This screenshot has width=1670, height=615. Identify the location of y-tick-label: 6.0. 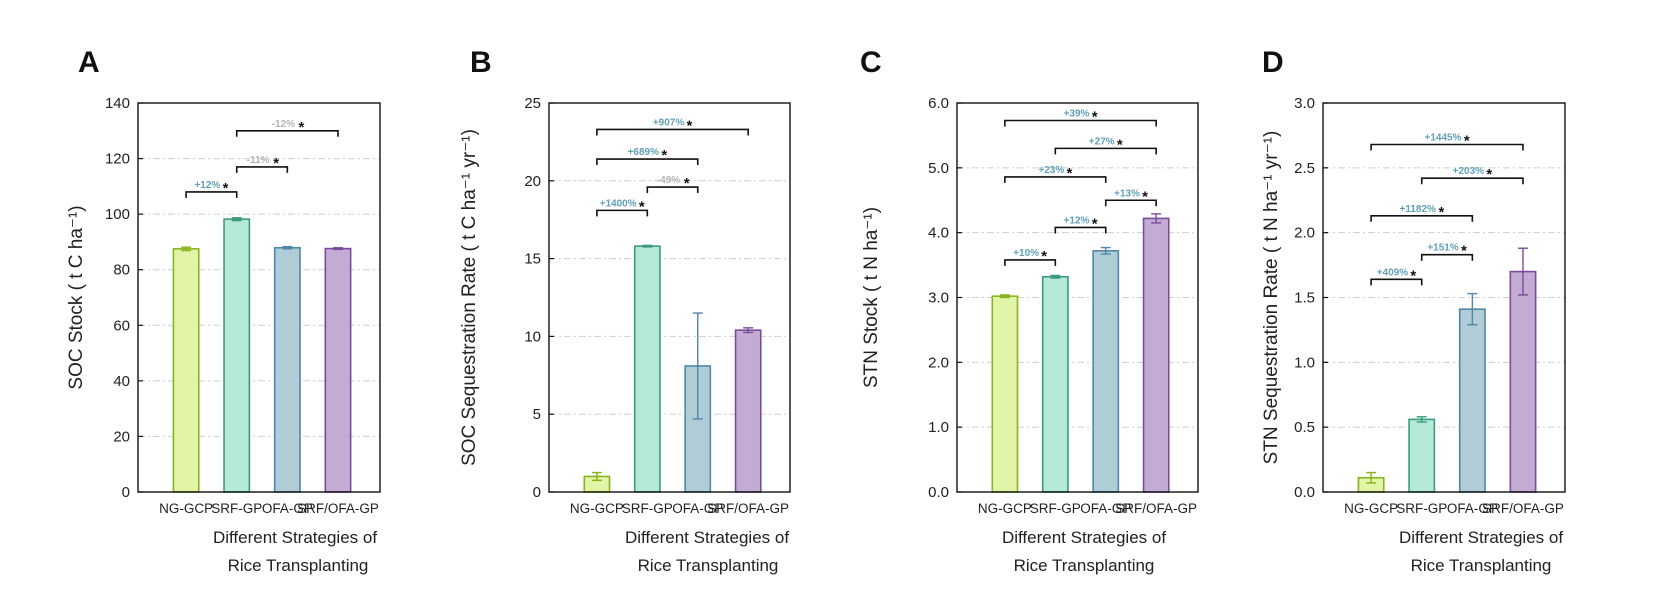
(938, 103).